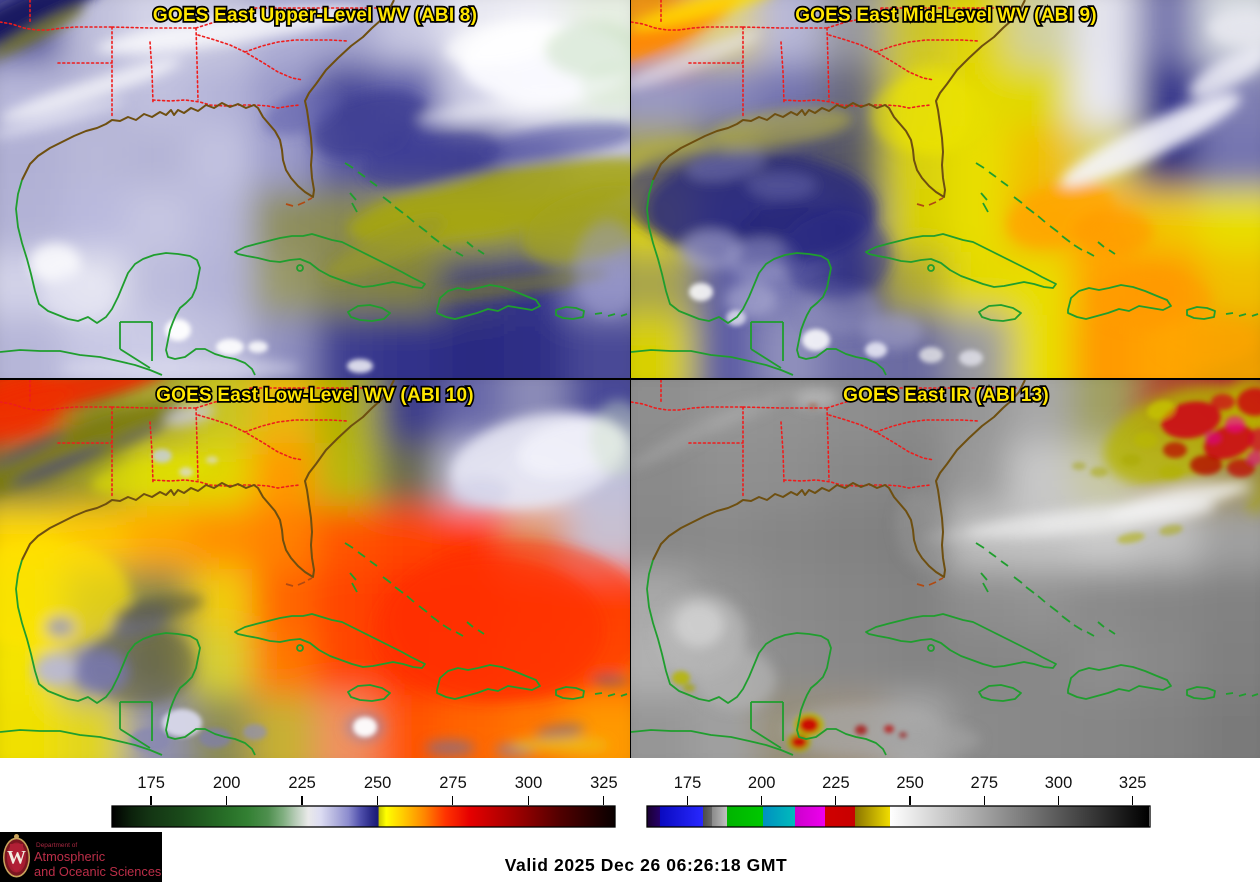  What do you see at coordinates (946, 395) in the screenshot?
I see `svg-text: GOES East IR (ABI 13)` at bounding box center [946, 395].